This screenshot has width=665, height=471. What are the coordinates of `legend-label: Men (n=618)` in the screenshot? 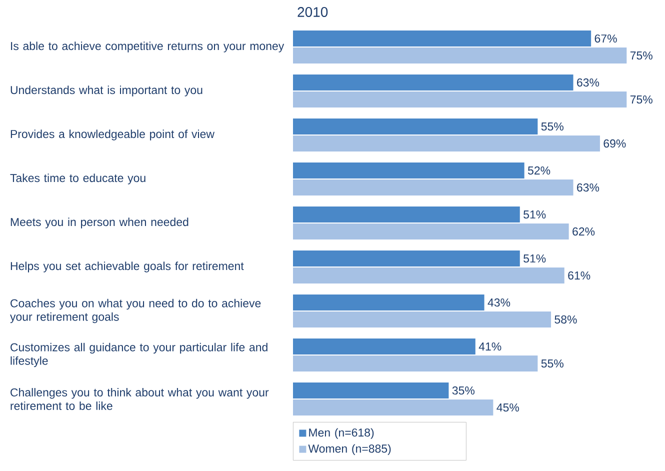 It's located at (341, 433).